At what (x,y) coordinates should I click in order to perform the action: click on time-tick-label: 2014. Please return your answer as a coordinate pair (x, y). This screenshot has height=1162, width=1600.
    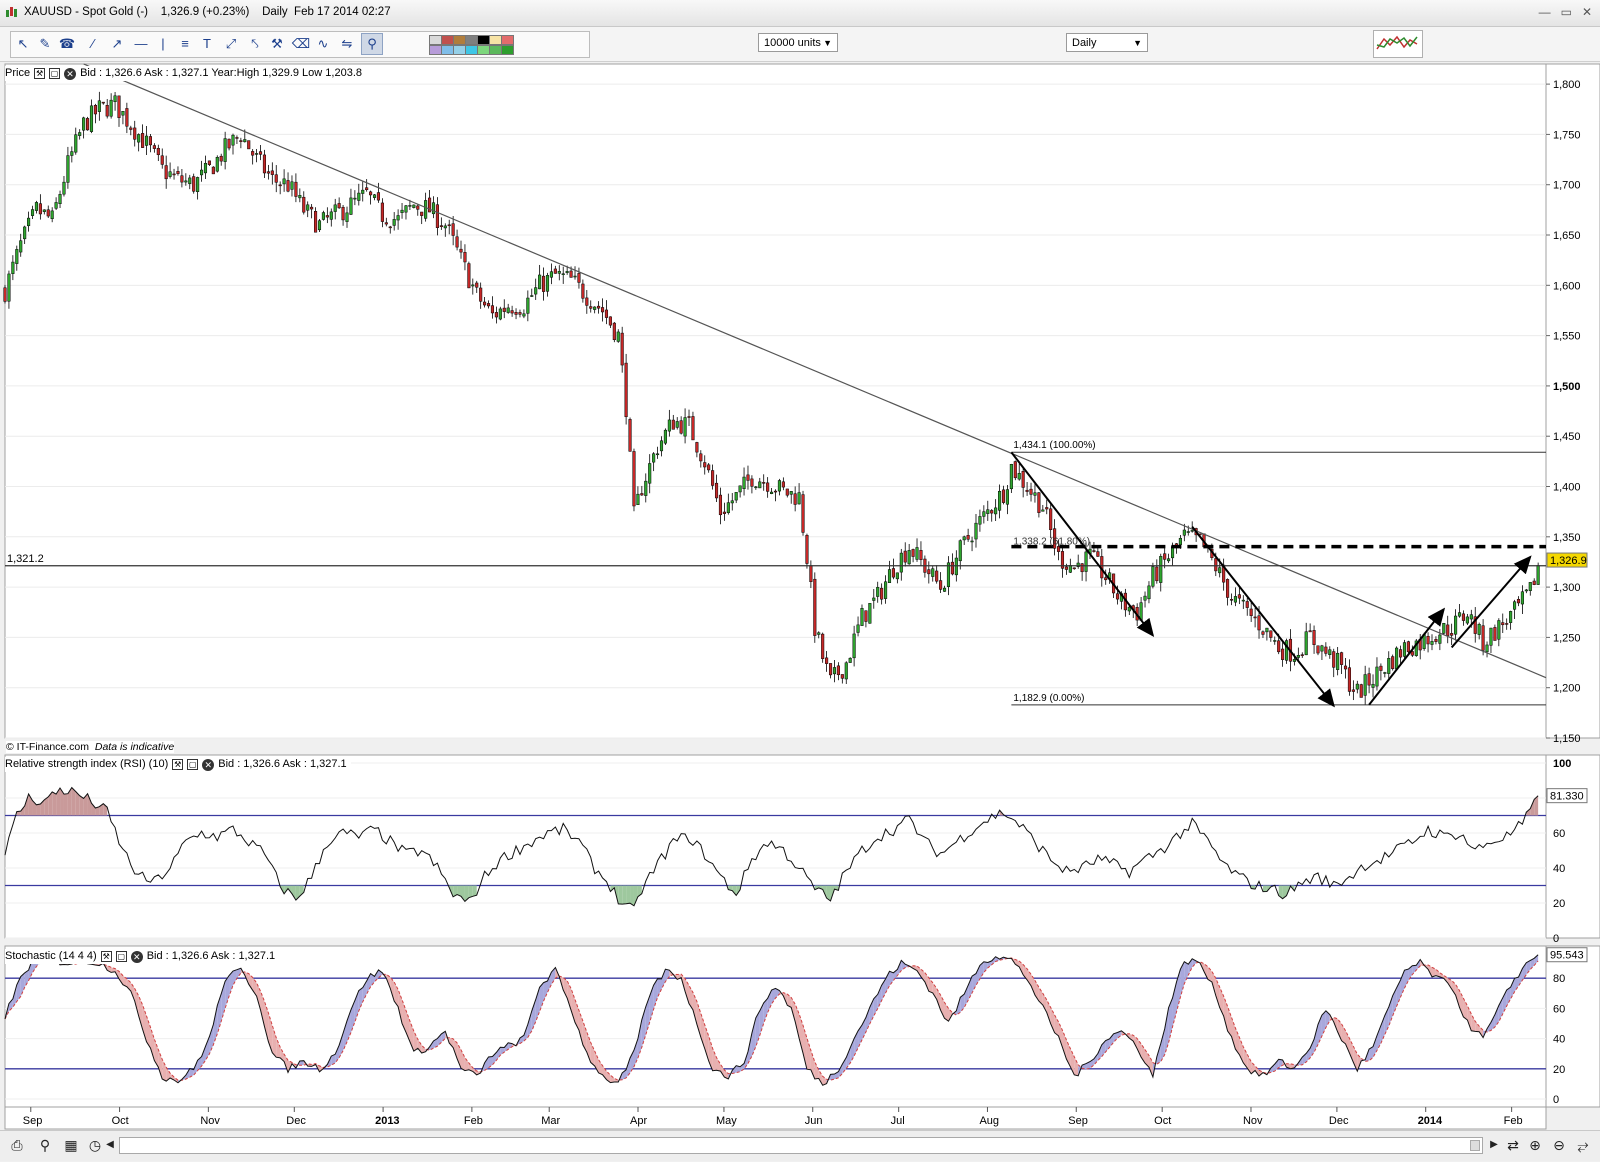
    Looking at the image, I should click on (1430, 1121).